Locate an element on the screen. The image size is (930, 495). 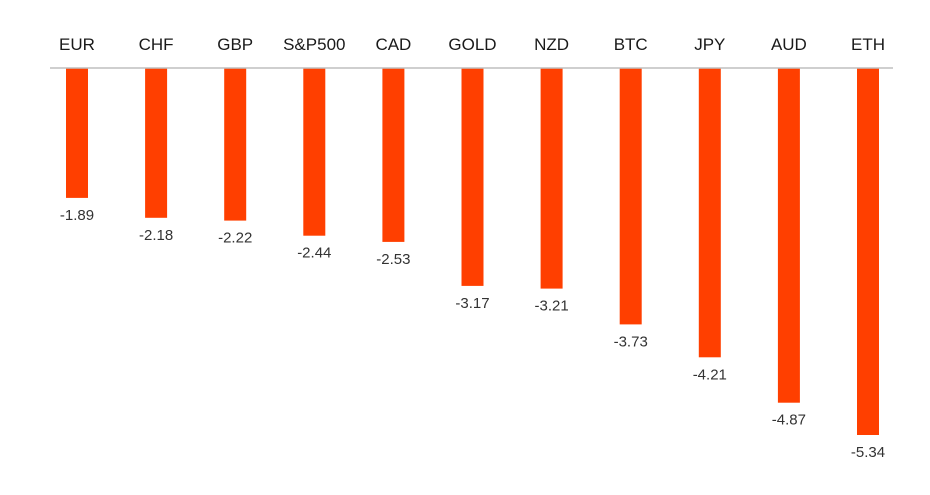
category-label: NZD is located at coordinates (551, 44).